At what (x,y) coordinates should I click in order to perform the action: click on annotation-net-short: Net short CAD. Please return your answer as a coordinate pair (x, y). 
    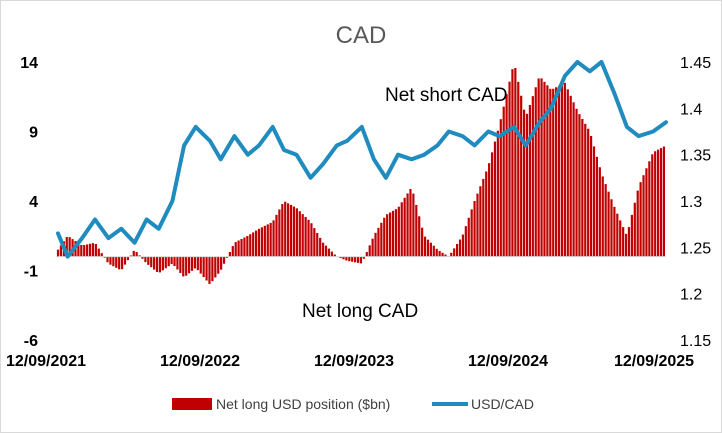
    Looking at the image, I should click on (446, 95).